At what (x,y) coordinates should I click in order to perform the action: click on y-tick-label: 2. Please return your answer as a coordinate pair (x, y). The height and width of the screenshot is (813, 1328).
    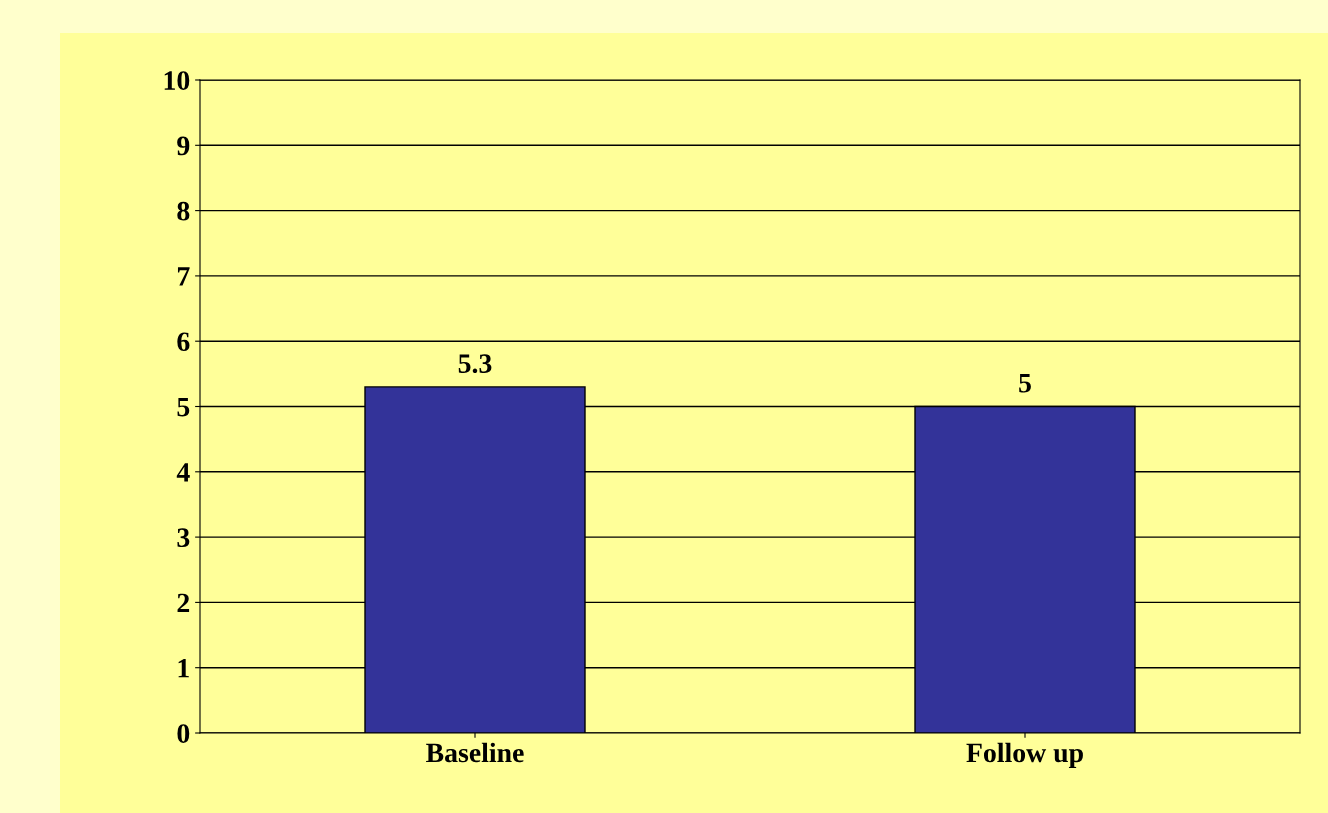
    Looking at the image, I should click on (183, 603).